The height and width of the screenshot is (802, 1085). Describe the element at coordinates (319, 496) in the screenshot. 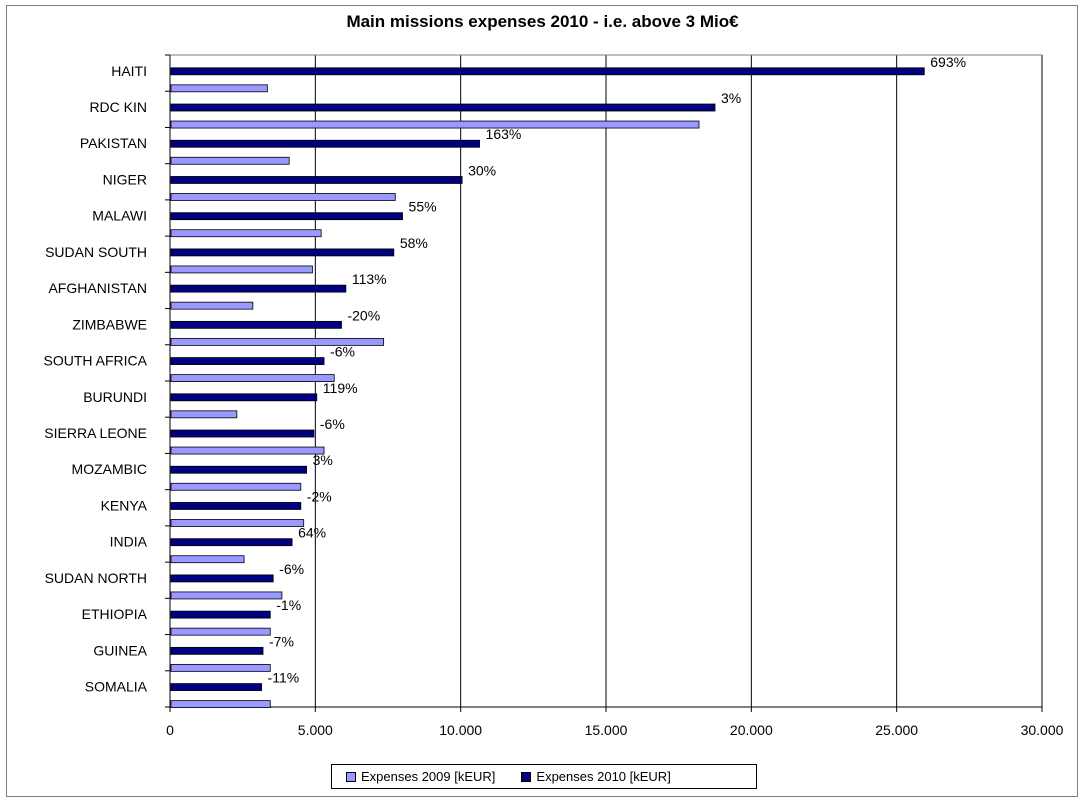

I see `data-label: -2%` at that location.